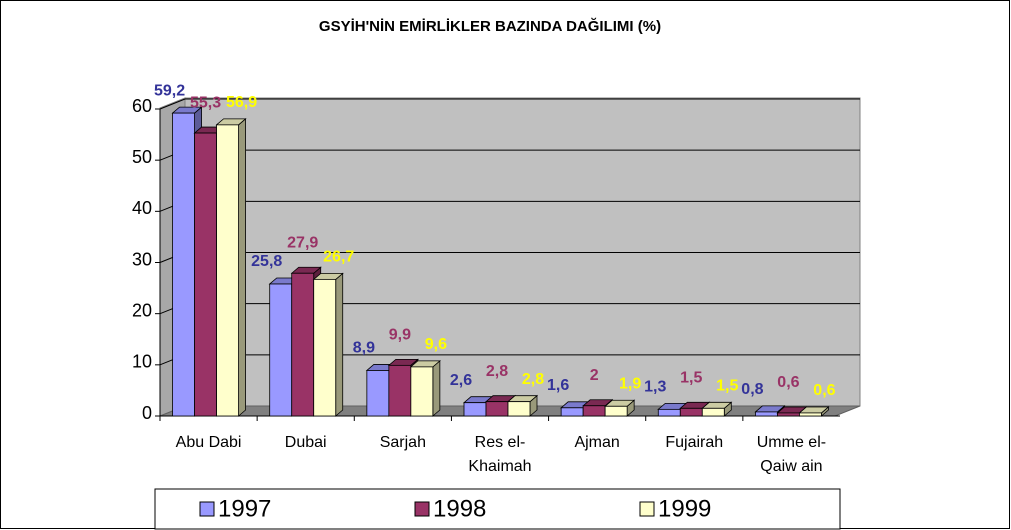  I want to click on y-tick-label: 30, so click(142, 259).